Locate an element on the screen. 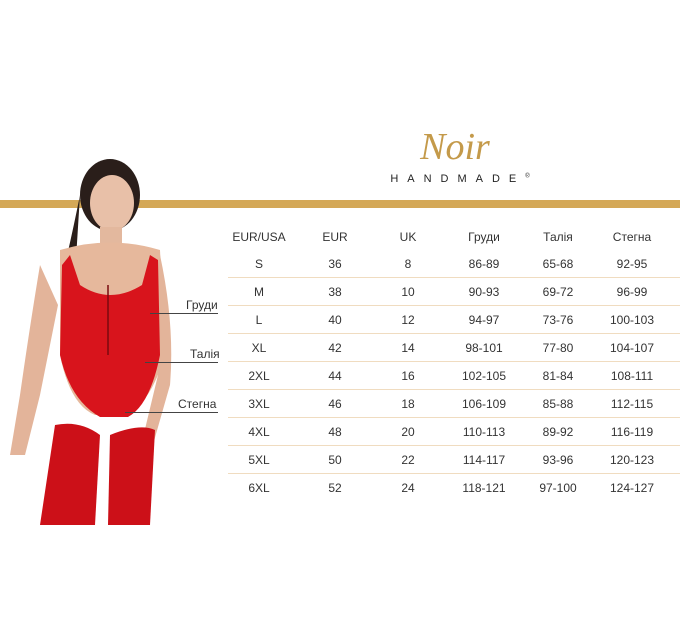 The width and height of the screenshot is (680, 630). cell-hips: 112-115 is located at coordinates (632, 403).